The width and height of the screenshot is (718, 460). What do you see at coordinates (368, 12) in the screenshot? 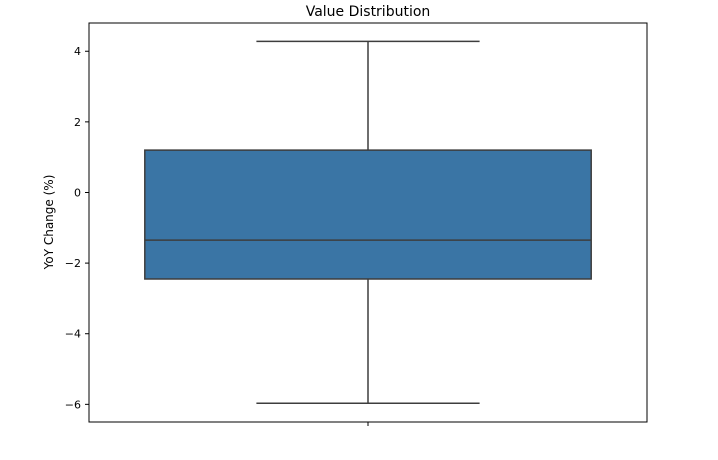
I see `chart-title: Value Distribution` at bounding box center [368, 12].